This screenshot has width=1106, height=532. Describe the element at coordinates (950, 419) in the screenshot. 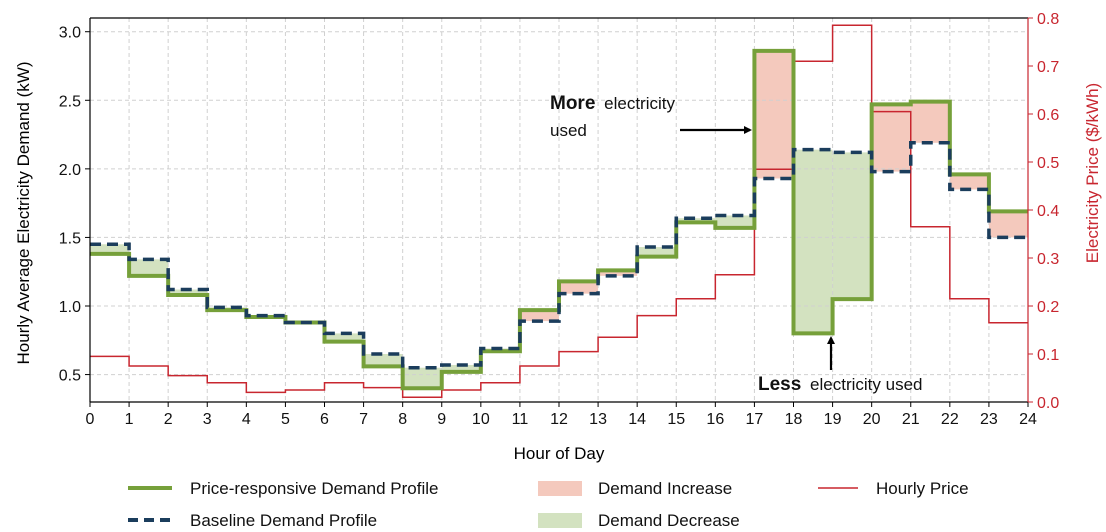

I see `x-tick-label: 22` at that location.